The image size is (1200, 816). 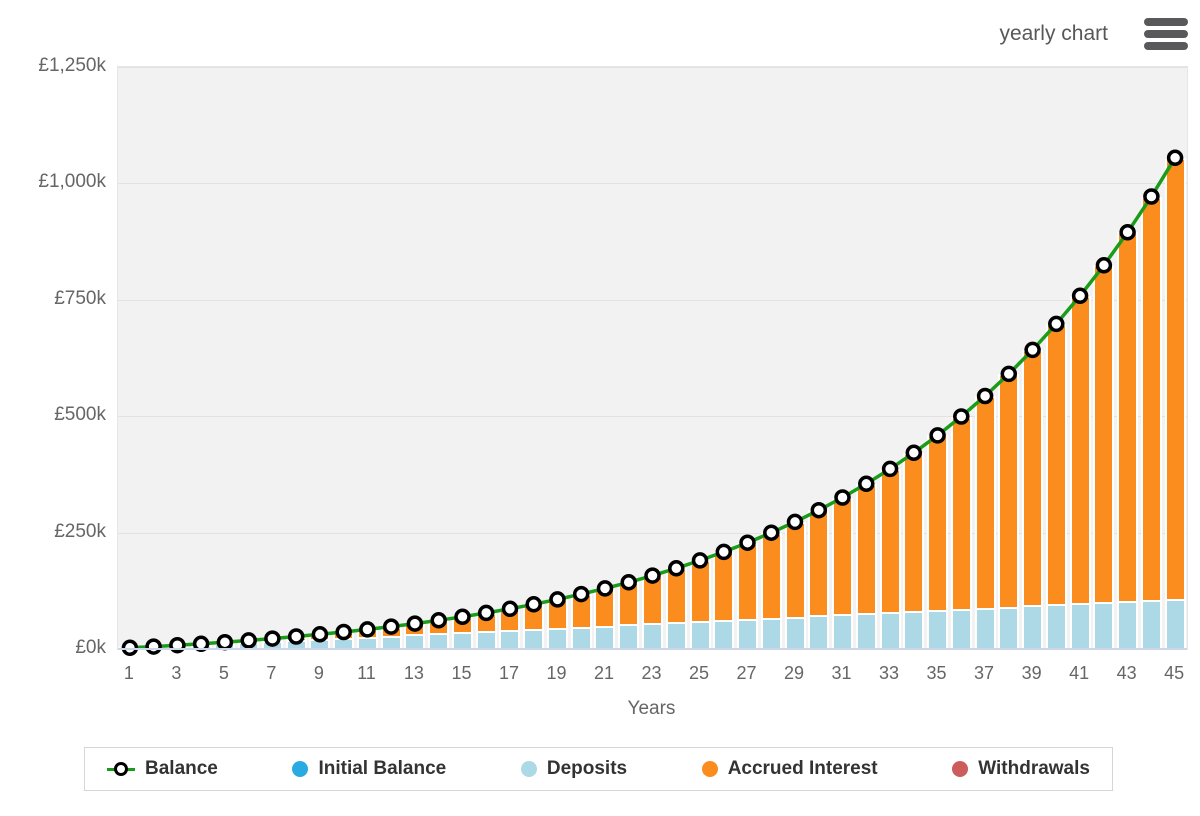 I want to click on x-tick-label: 7, so click(x=271, y=673).